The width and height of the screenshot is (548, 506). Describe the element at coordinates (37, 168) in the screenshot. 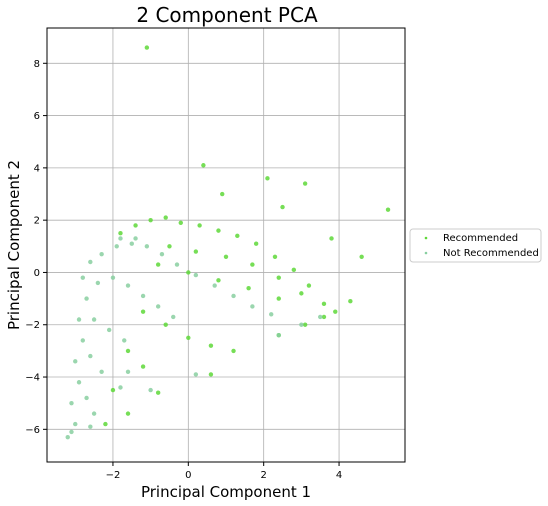

I see `y-tick-label: 4` at that location.